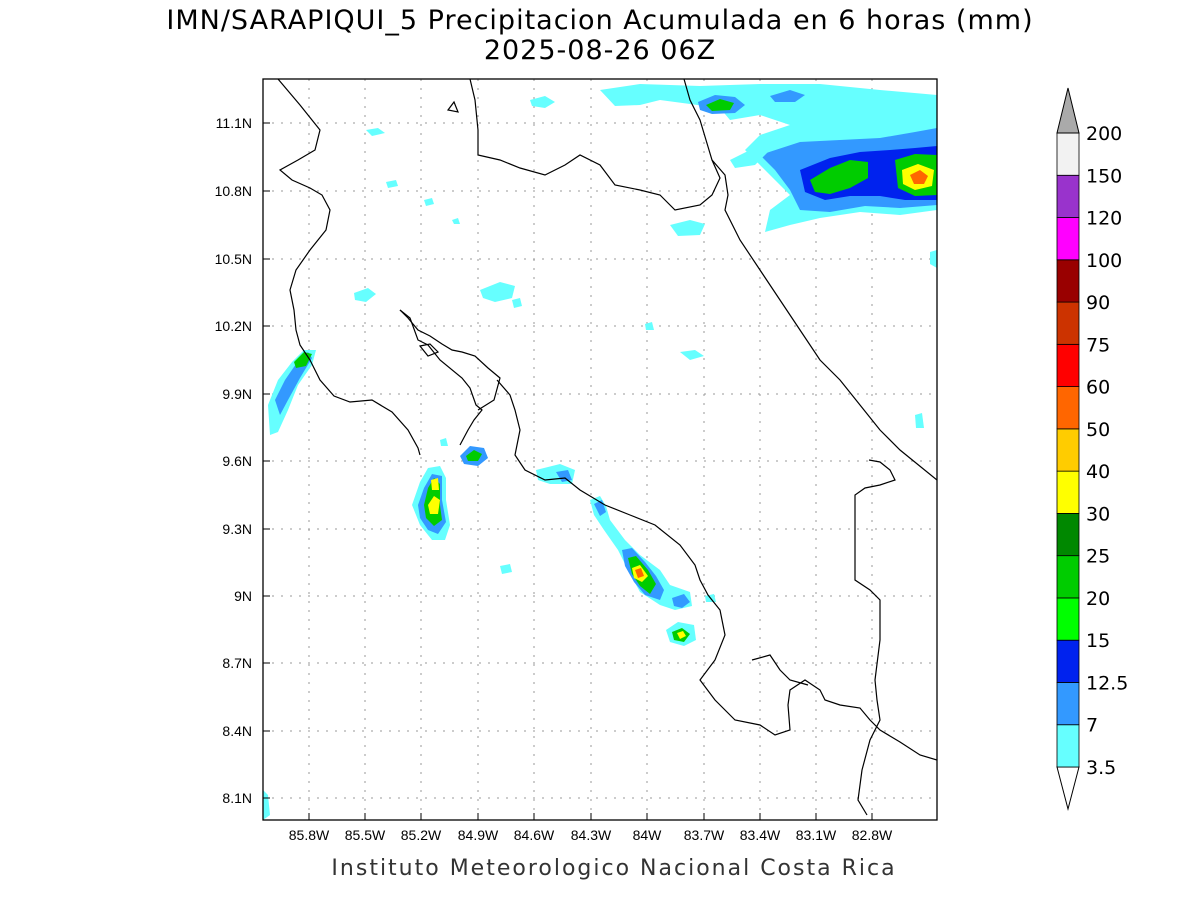 Image resolution: width=1200 pixels, height=900 pixels. I want to click on lon-label: 85.5W, so click(365, 835).